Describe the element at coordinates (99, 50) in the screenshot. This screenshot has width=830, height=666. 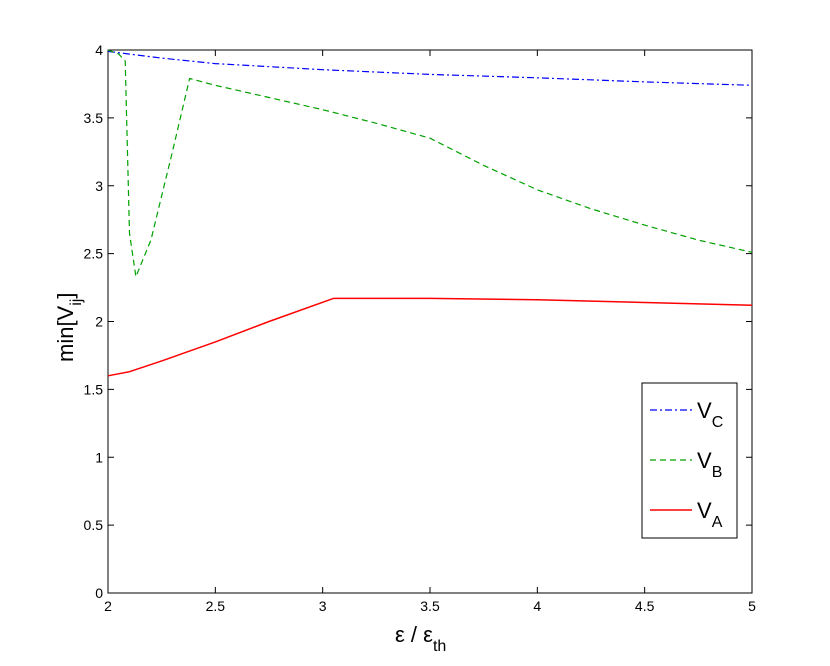
I see `y-tick-label: 4` at that location.